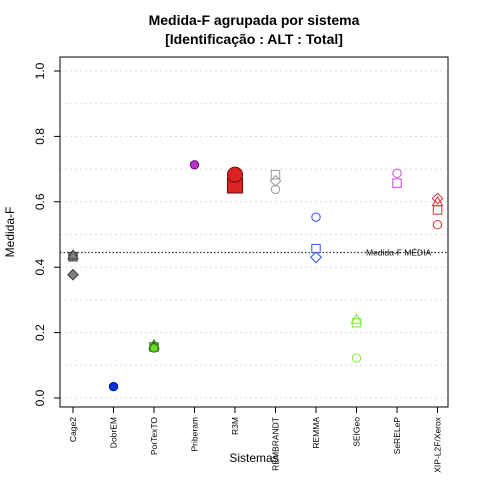 The image size is (480, 480). I want to click on y-axis-label: Medida-F, so click(10, 232).